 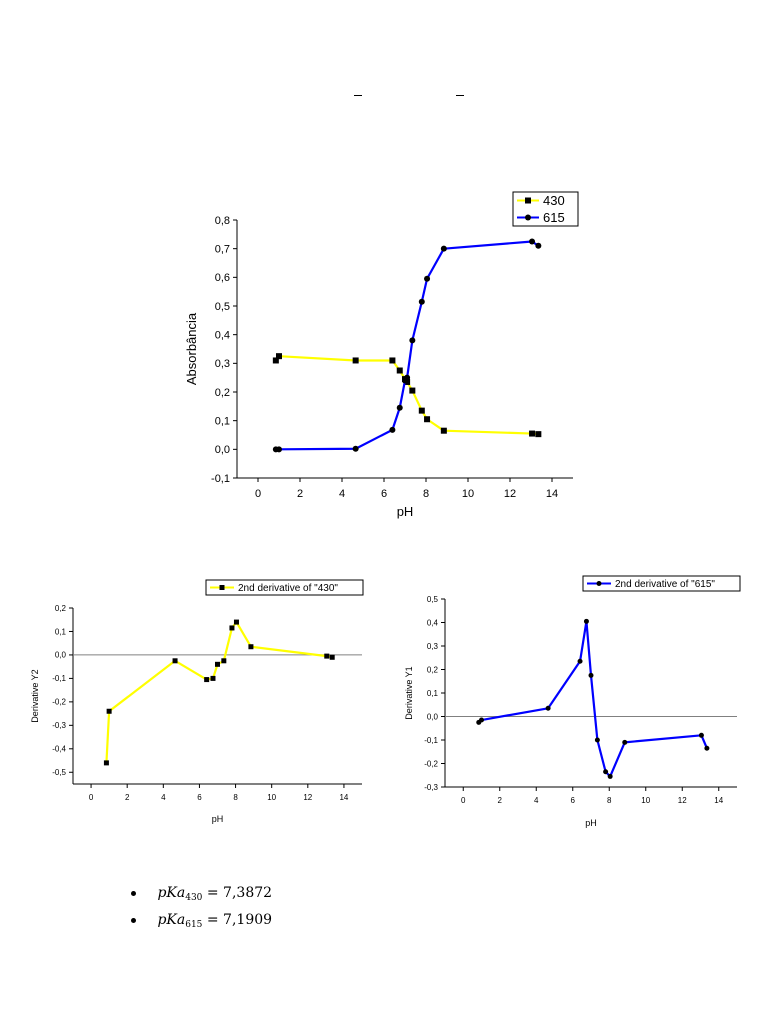 I want to click on y-tick-label: 0,5, so click(x=433, y=599).